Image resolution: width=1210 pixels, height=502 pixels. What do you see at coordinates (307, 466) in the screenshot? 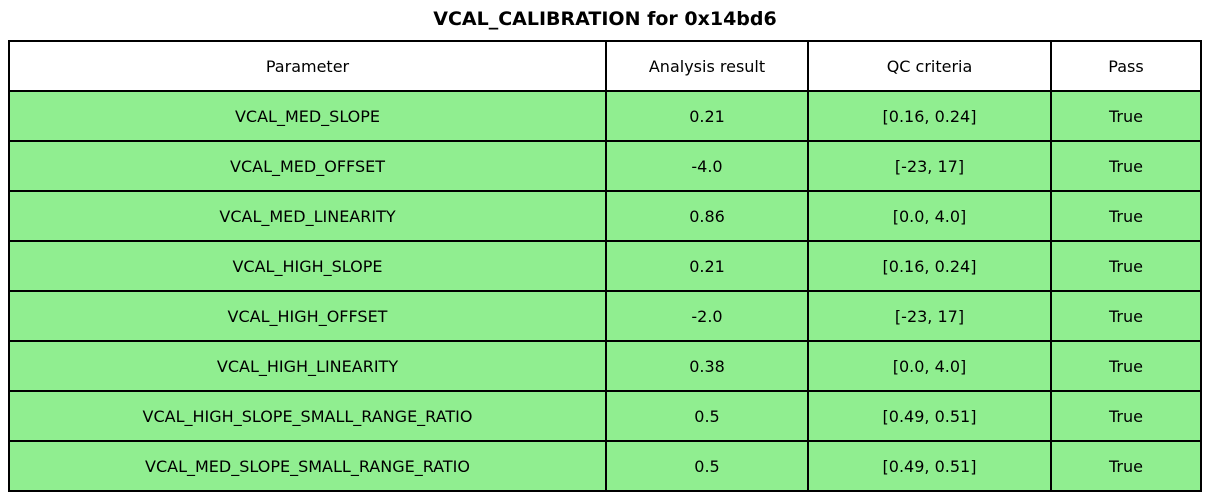
I see `cell-parameter: VCAL_MED_SLOPE_SMALL_RANGE_RATIO` at bounding box center [307, 466].